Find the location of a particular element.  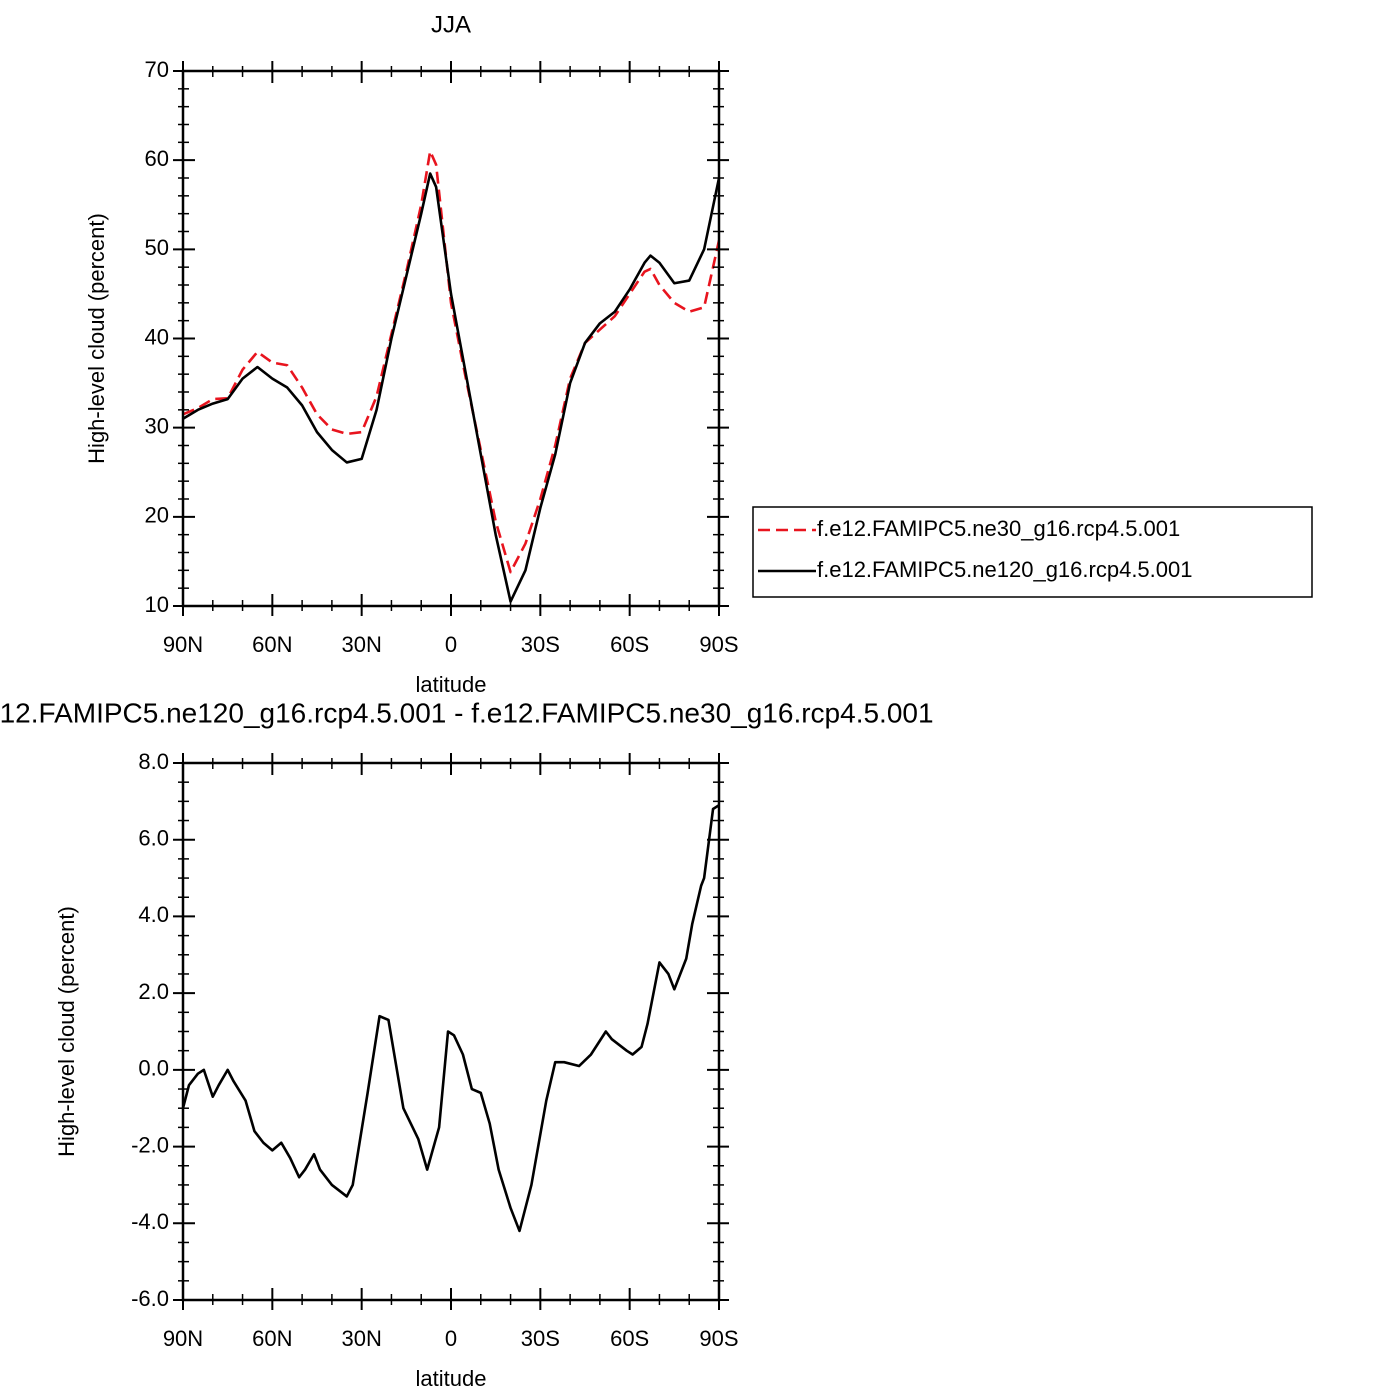

y-tick-label: 70 is located at coordinates (157, 69).